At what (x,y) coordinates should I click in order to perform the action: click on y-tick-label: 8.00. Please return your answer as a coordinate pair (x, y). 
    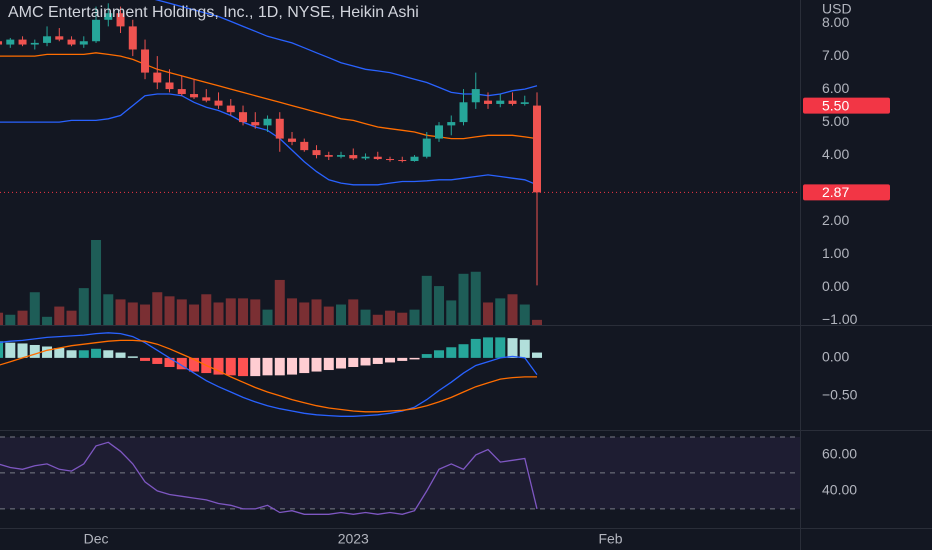
    Looking at the image, I should click on (835, 22).